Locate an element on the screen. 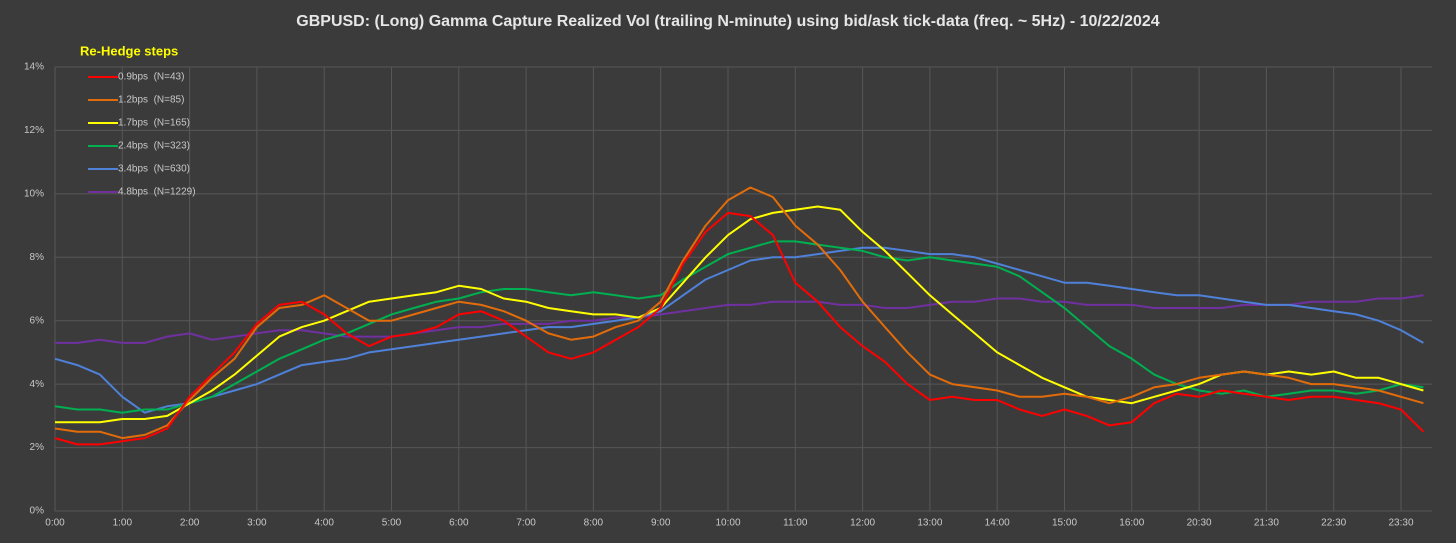 The height and width of the screenshot is (543, 1456). y-tick-label: 14% is located at coordinates (34, 67).